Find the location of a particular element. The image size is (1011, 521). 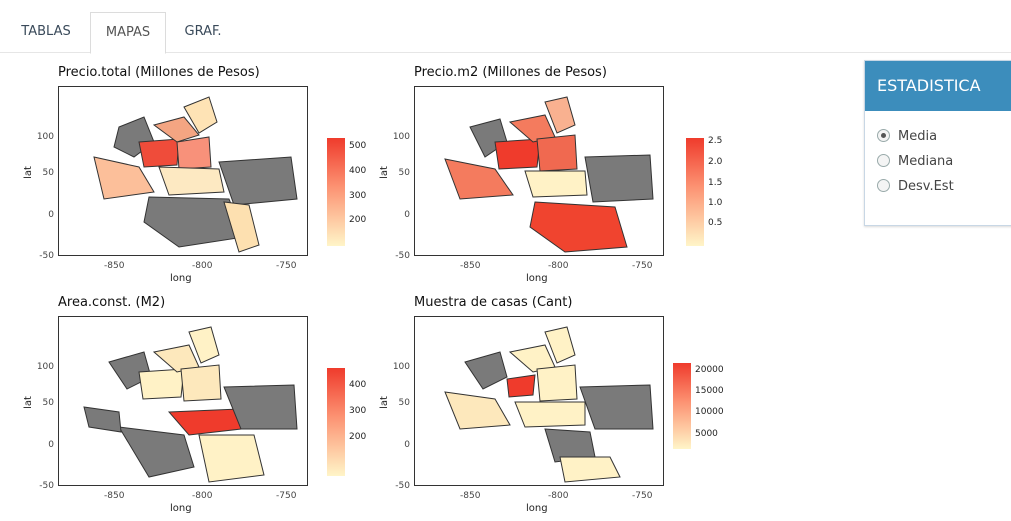

tab-graf: GRAF. is located at coordinates (203, 31).